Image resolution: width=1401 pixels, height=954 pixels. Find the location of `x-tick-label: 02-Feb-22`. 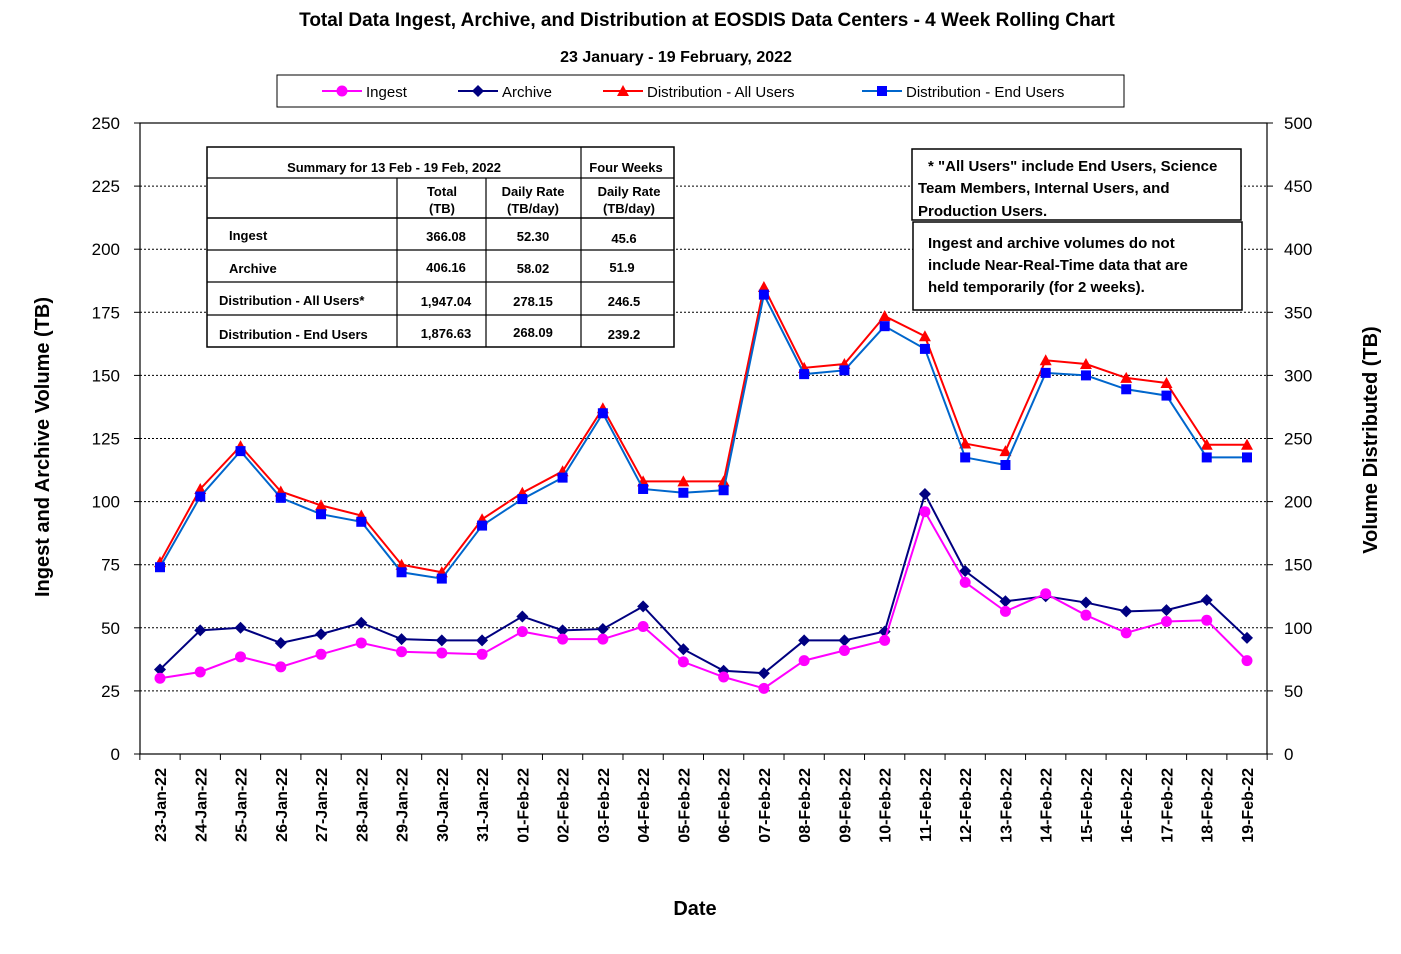

x-tick-label: 02-Feb-22 is located at coordinates (564, 805).